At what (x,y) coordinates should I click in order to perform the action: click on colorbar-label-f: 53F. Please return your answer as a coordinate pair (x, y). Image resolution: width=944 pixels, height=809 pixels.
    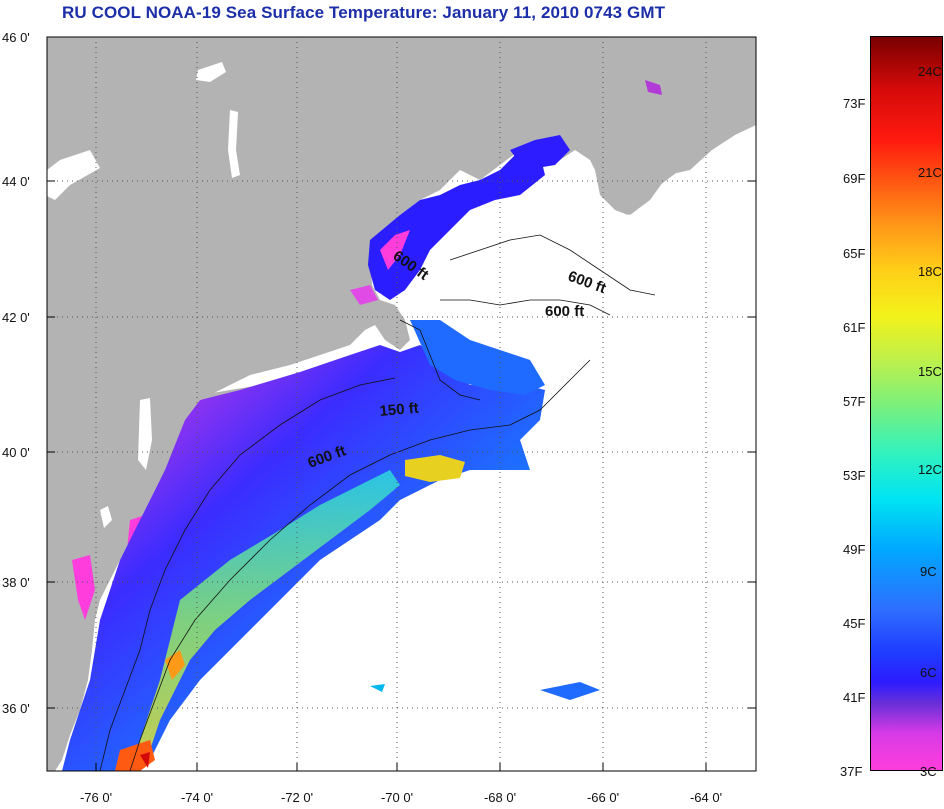
    Looking at the image, I should click on (854, 475).